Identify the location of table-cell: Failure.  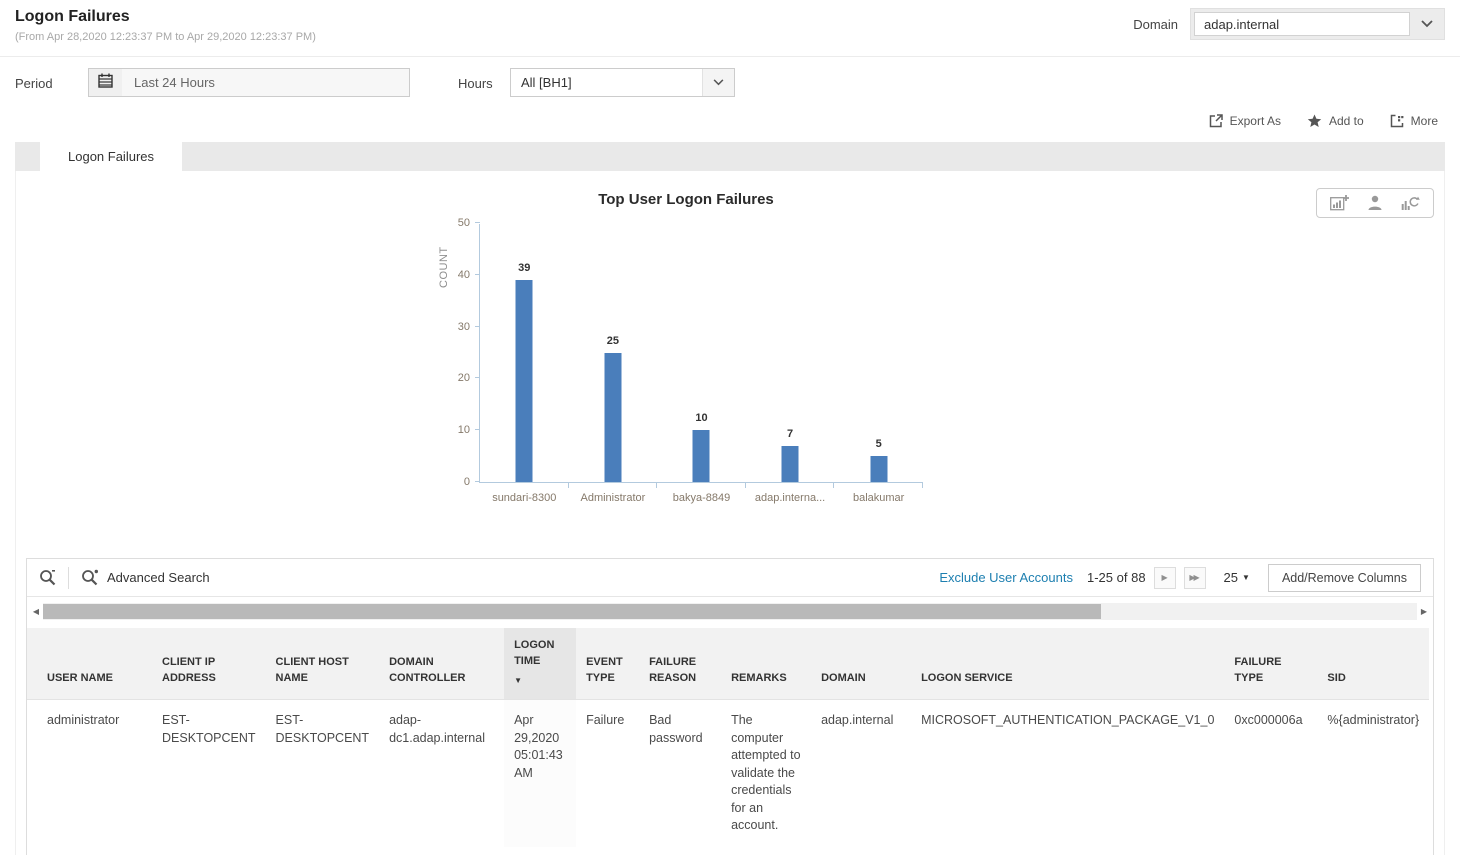
(605, 720).